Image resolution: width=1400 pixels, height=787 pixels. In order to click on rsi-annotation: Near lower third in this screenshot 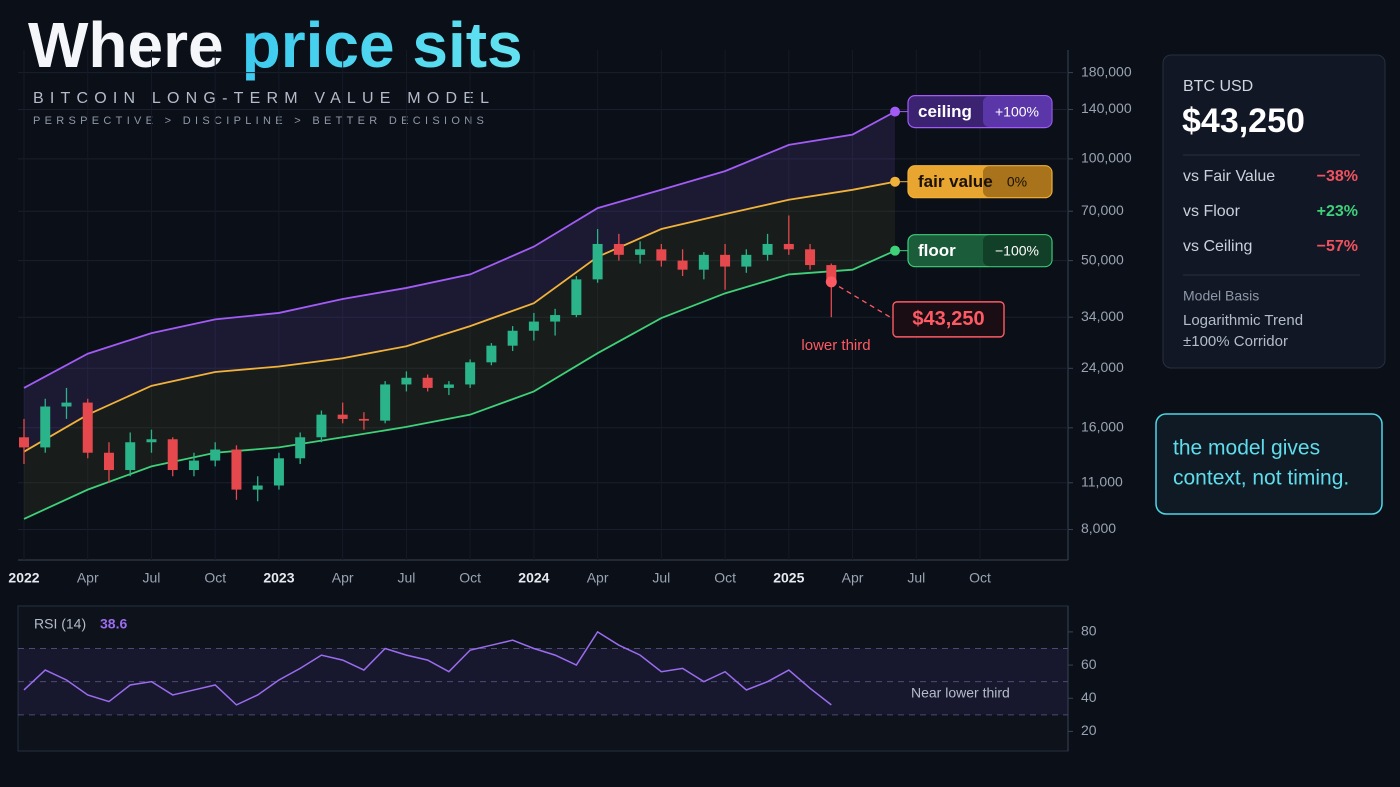, I will do `click(960, 693)`.